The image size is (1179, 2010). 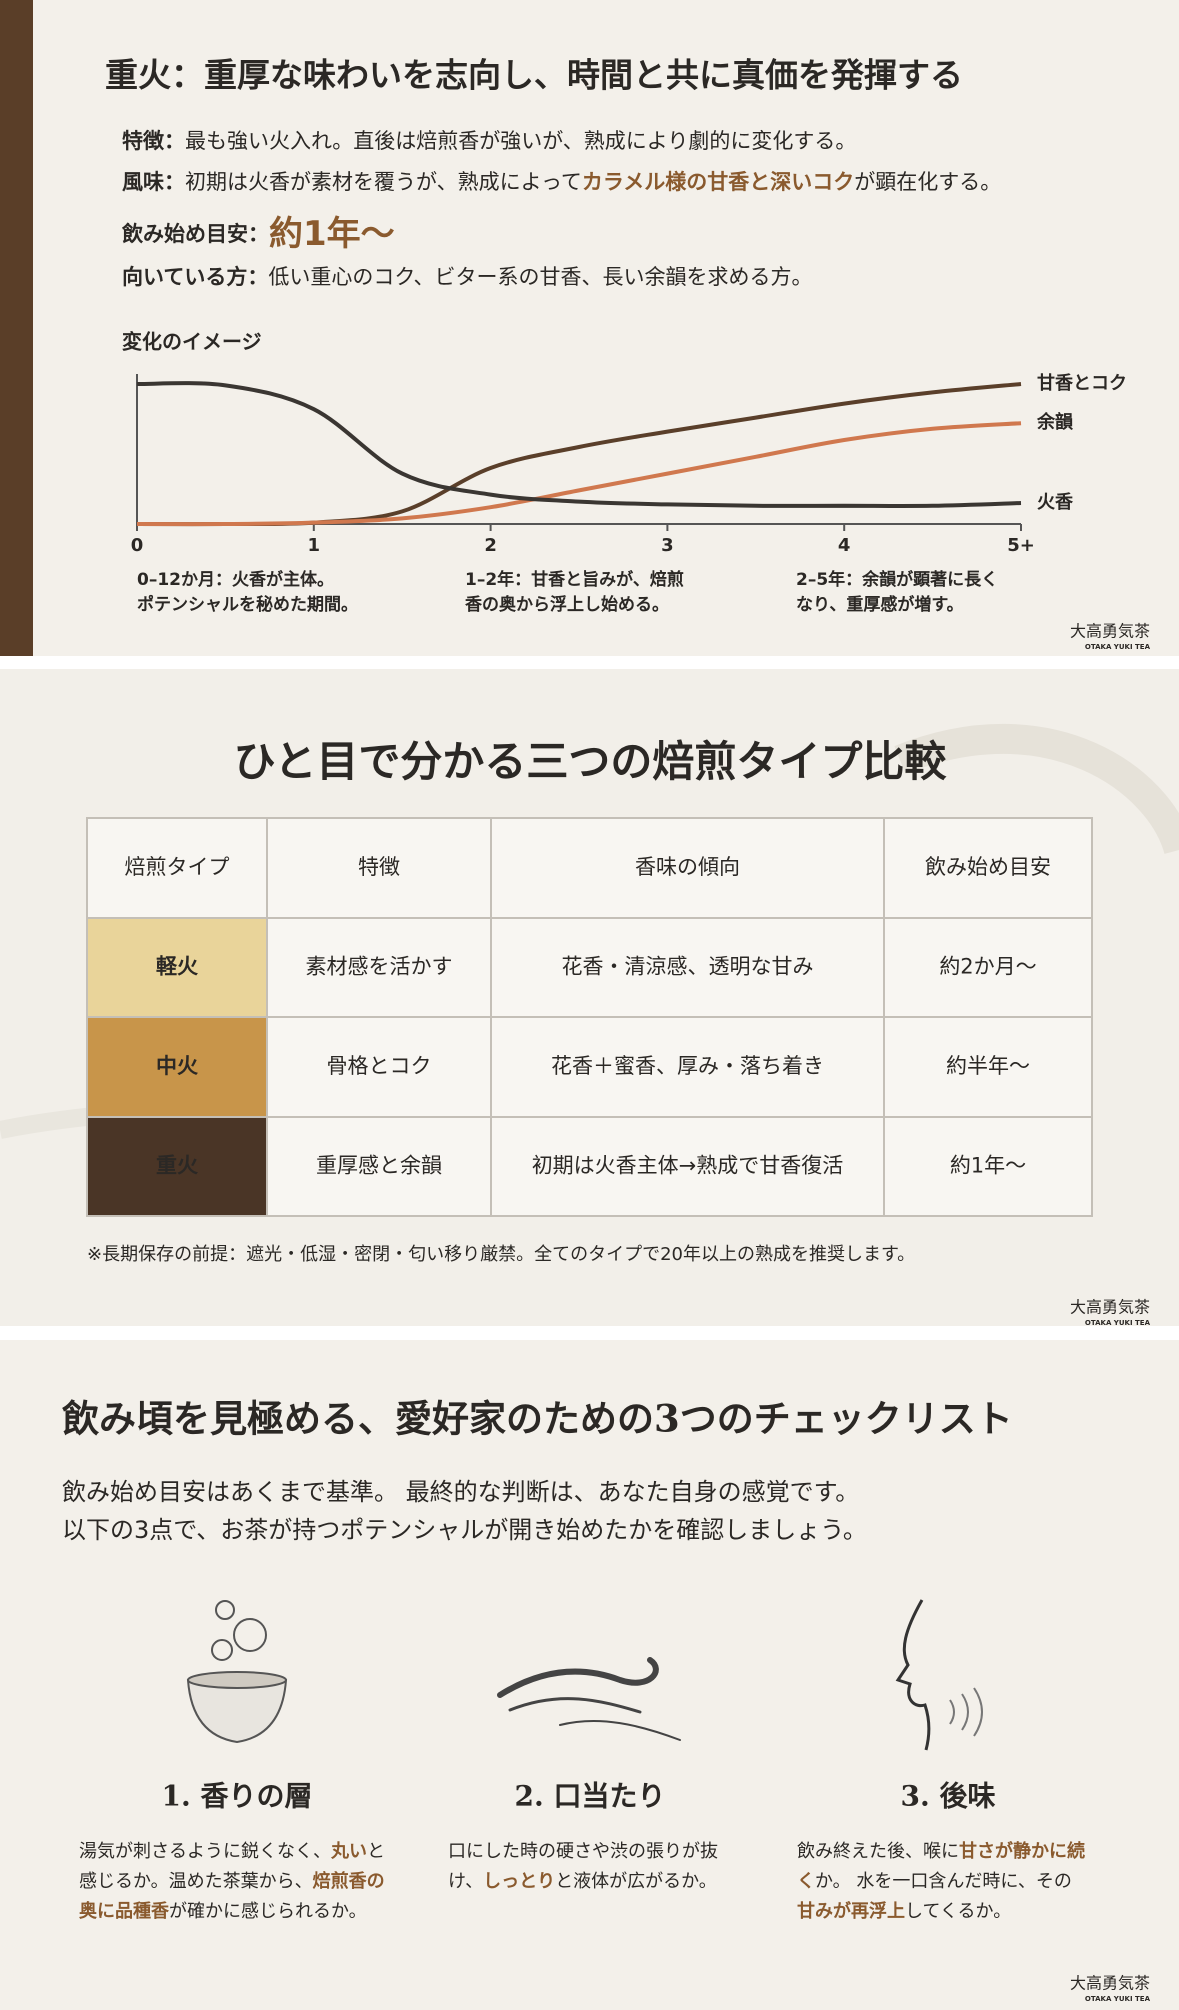 What do you see at coordinates (332, 234) in the screenshot?
I see `feature-big: 約1年〜` at bounding box center [332, 234].